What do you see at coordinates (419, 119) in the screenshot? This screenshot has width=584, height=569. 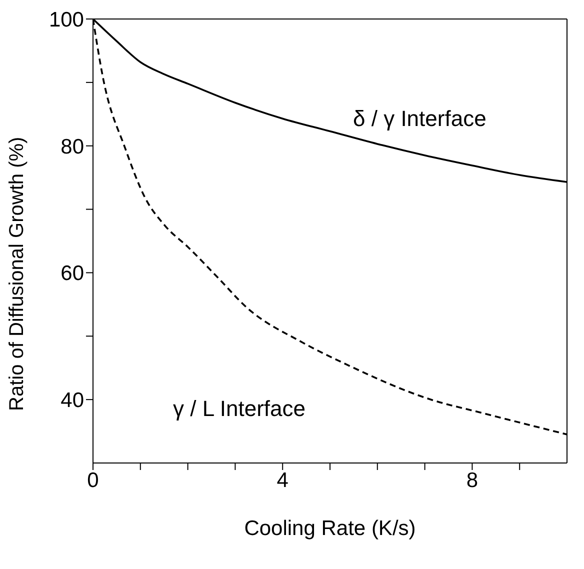 I see `annotation: δ / γ Interface` at bounding box center [419, 119].